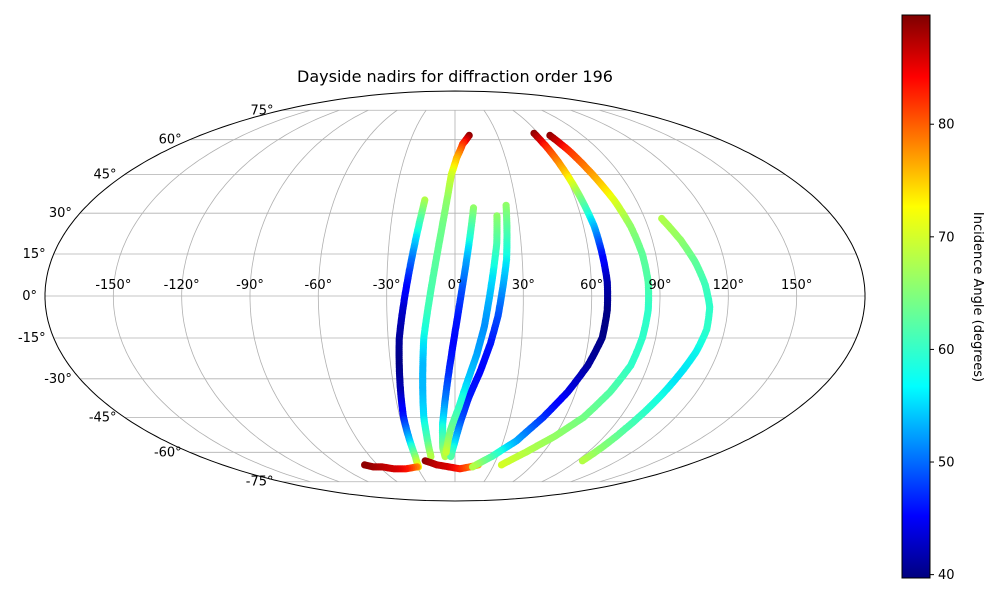 This screenshot has height=600, width=1000. I want to click on latitude-tick-label: 75°, so click(261, 110).